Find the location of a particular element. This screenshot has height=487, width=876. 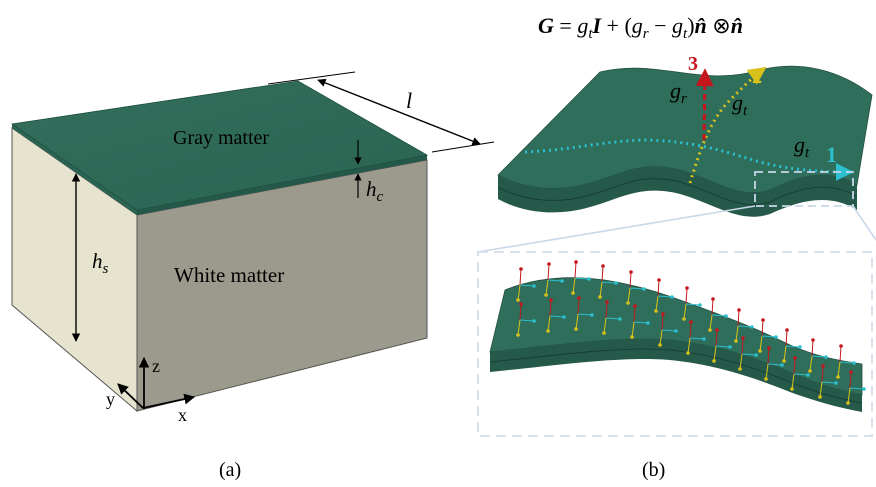

cortical-sheet-edge is located at coordinates (677, 191).